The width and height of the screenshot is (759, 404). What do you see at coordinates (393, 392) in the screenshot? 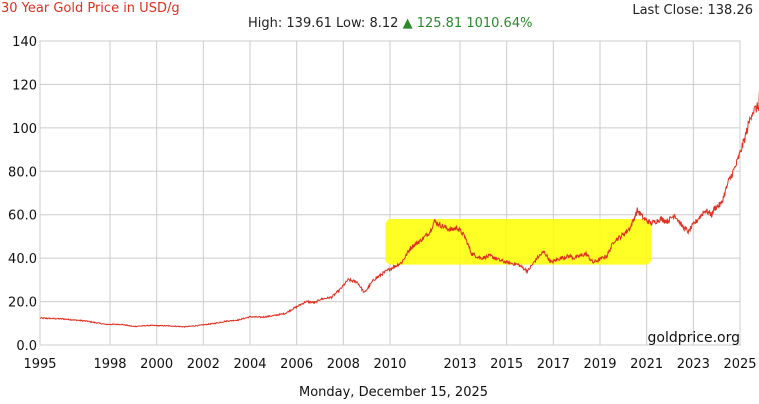
I see `footer-date: Monday, December 15, 2025` at bounding box center [393, 392].